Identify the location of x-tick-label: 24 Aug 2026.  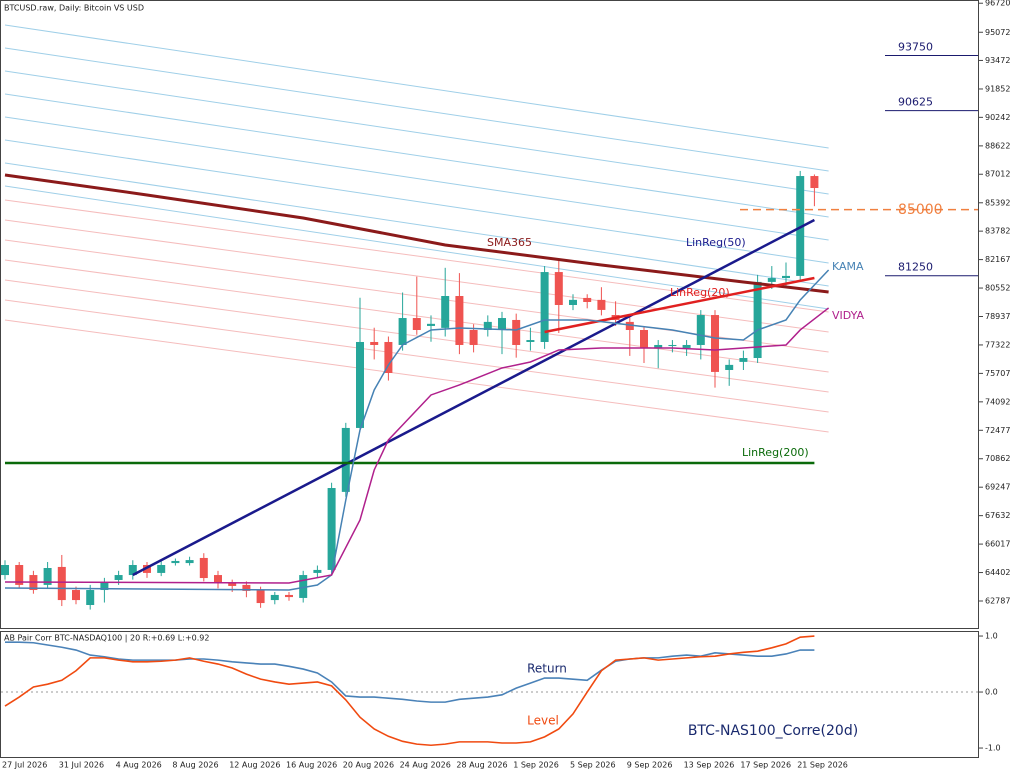
(425, 765).